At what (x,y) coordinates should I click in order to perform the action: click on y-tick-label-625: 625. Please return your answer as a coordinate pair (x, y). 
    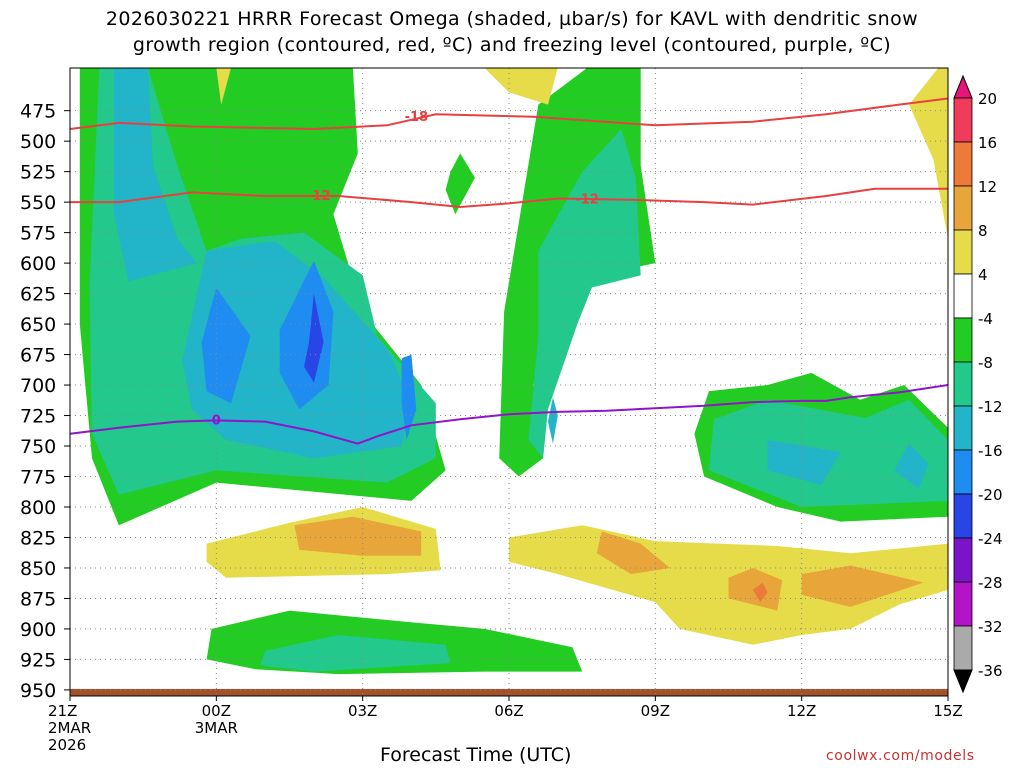
    Looking at the image, I should click on (38, 295).